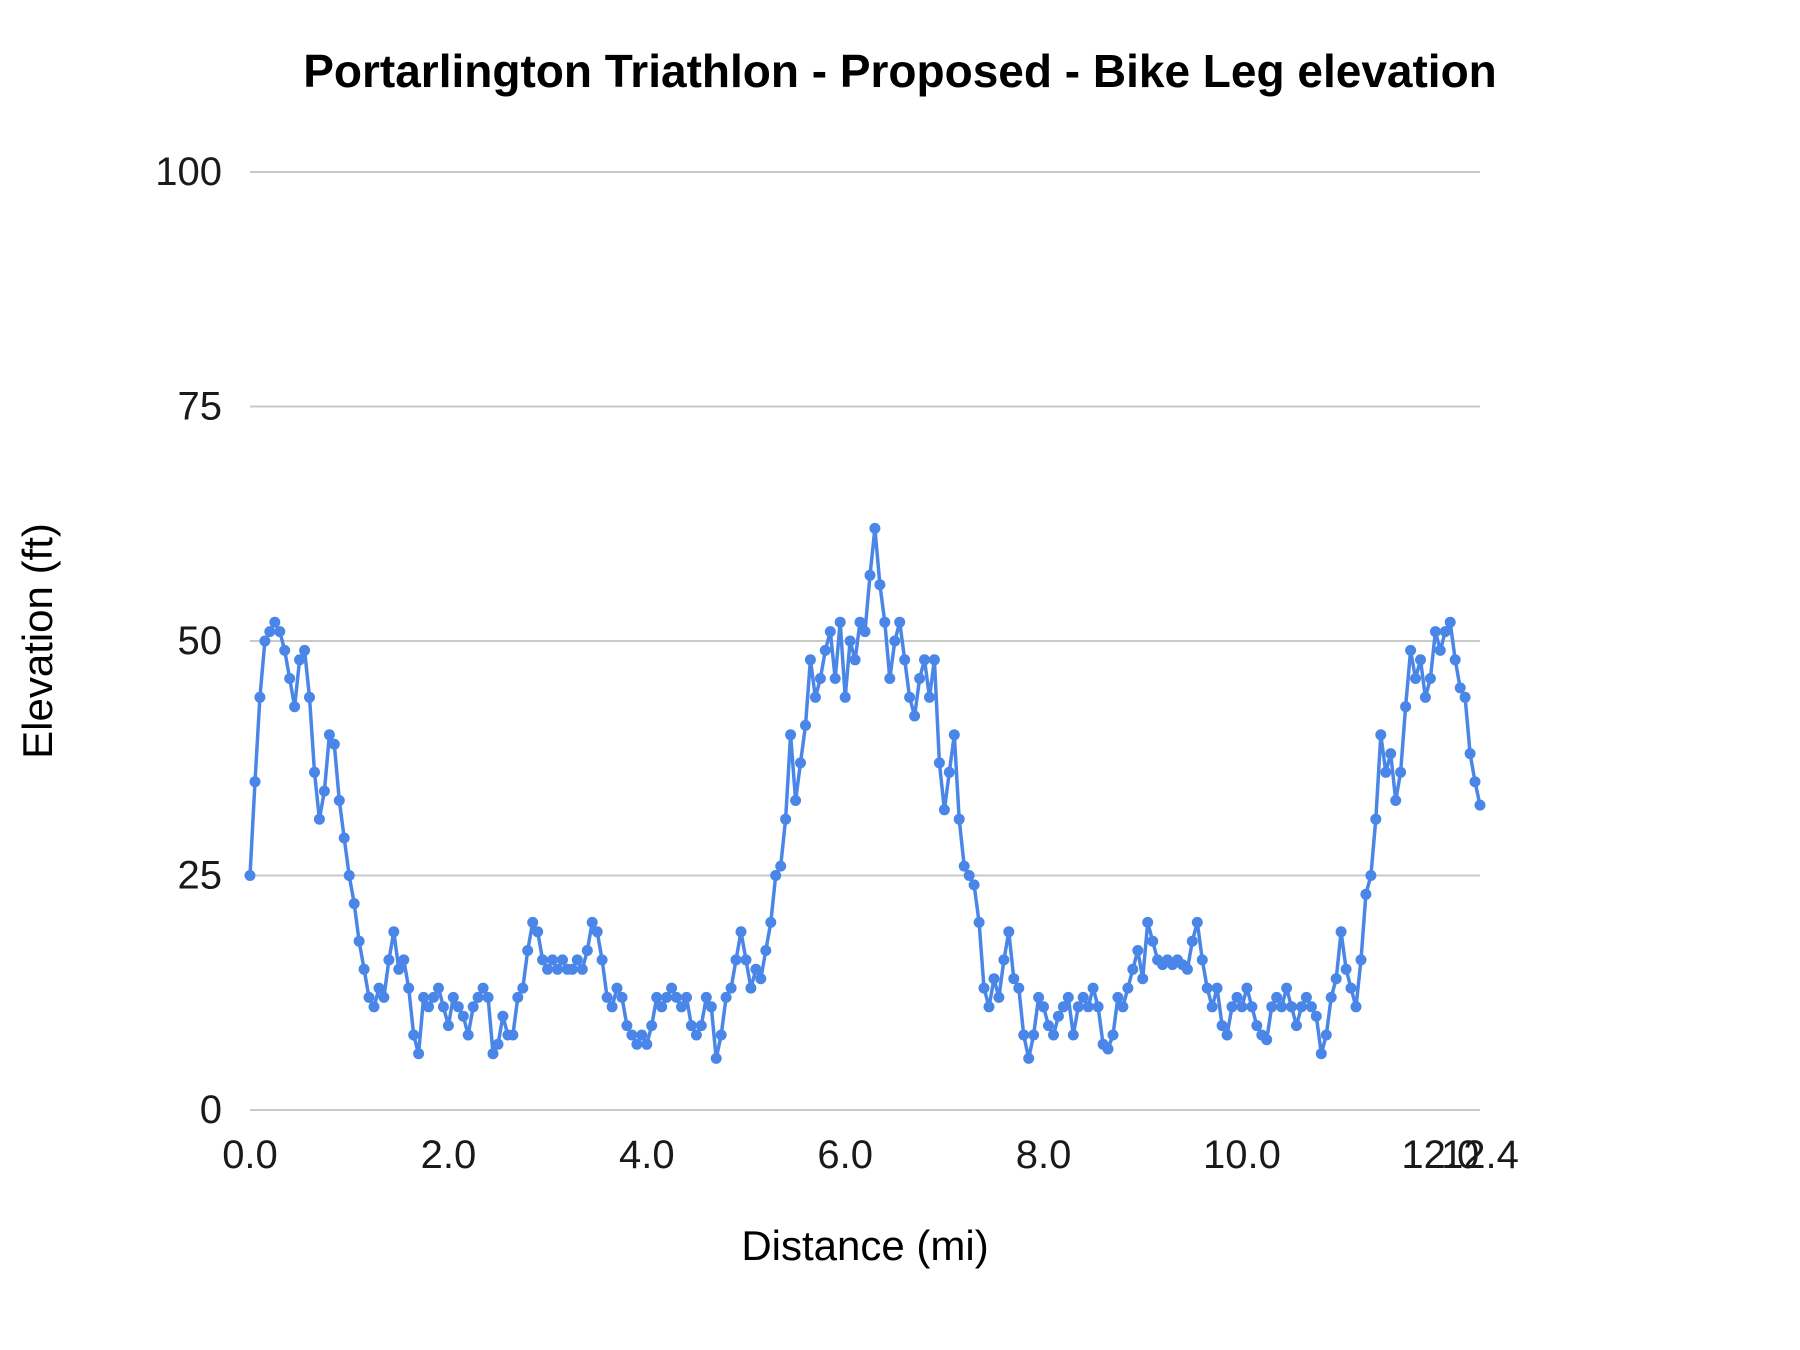  I want to click on x-tick-label: 2.0, so click(449, 1155).